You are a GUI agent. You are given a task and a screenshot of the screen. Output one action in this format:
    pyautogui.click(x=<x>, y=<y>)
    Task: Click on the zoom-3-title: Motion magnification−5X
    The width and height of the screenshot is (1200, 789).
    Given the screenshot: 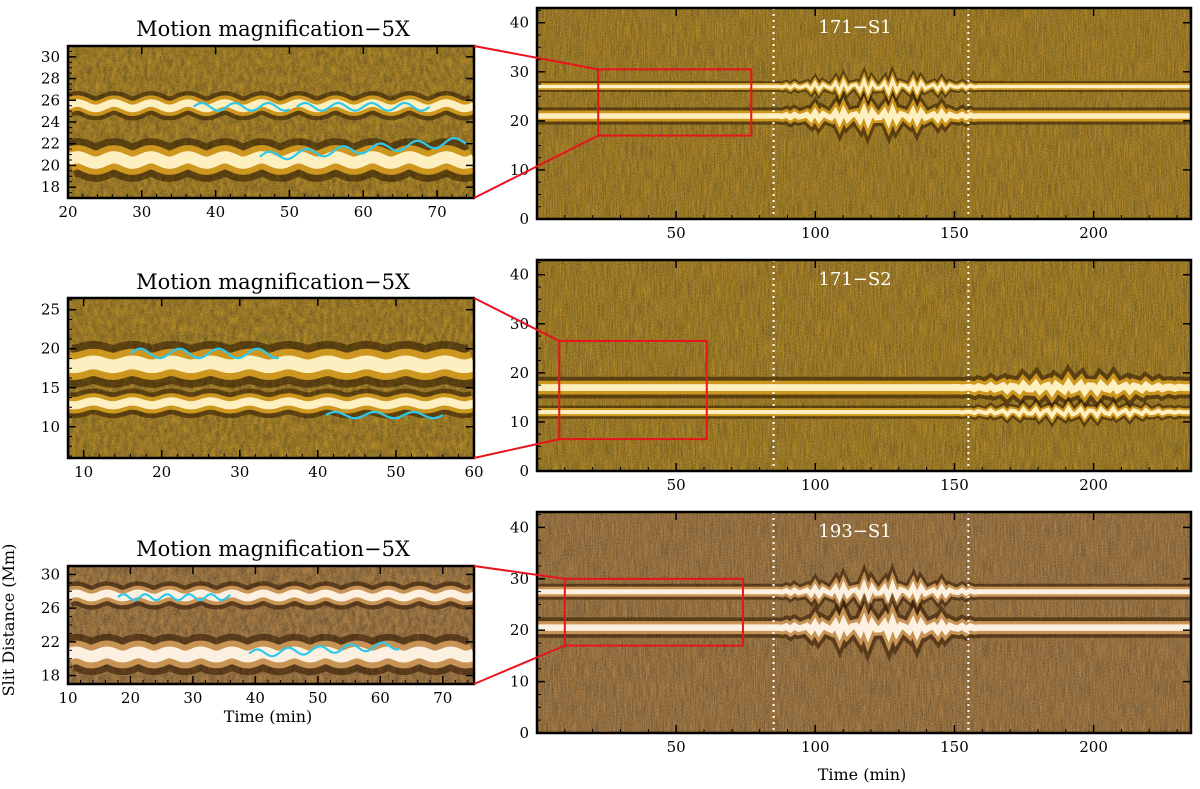 What is the action you would take?
    pyautogui.click(x=273, y=549)
    